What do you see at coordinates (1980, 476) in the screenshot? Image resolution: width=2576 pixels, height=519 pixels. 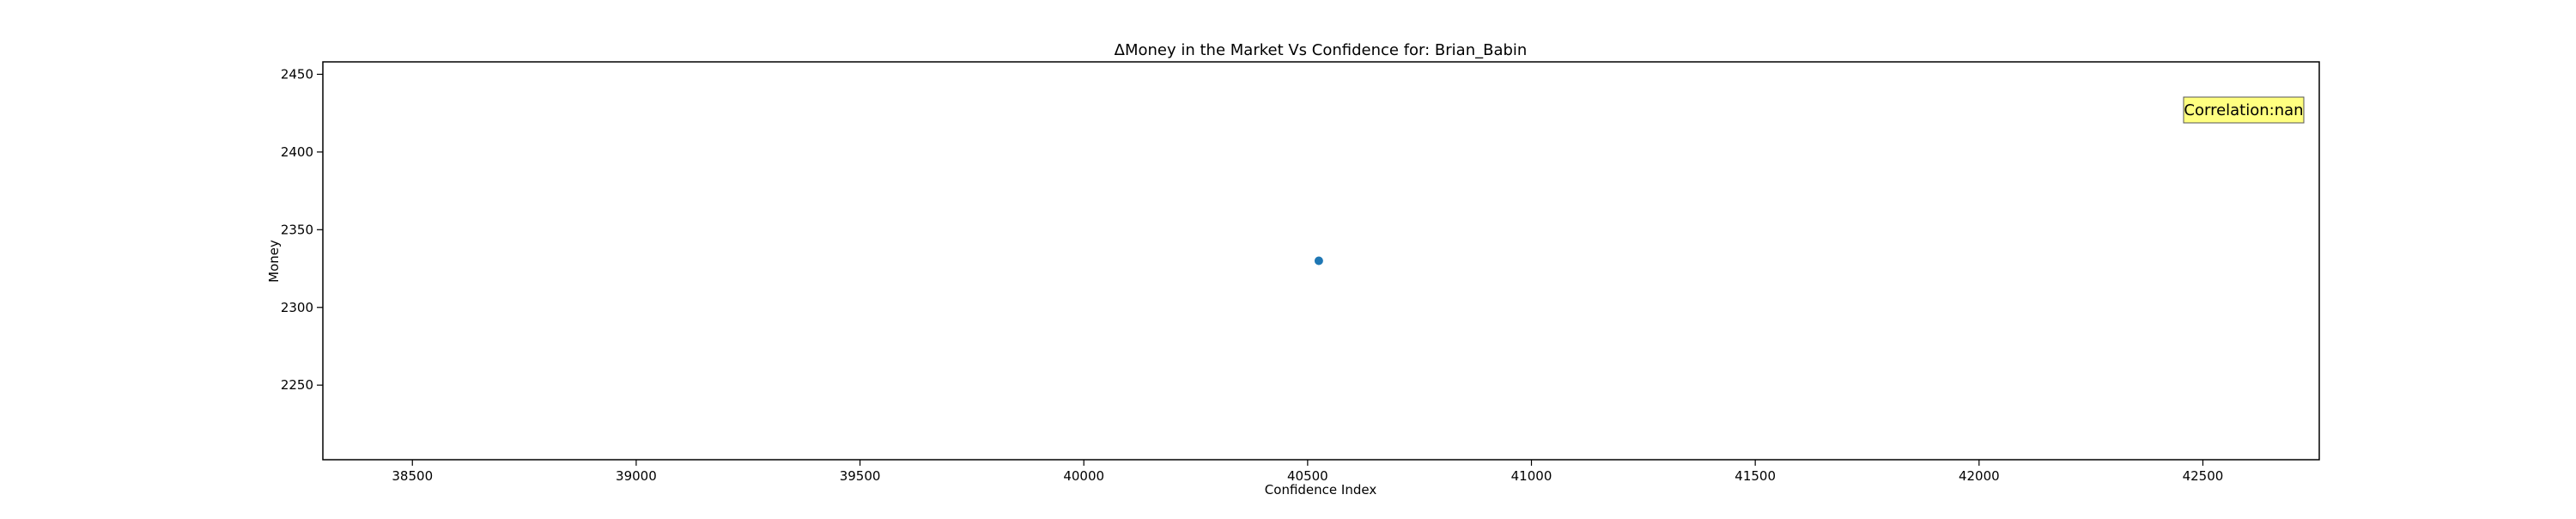 I see `x-tick-label: 42000` at bounding box center [1980, 476].